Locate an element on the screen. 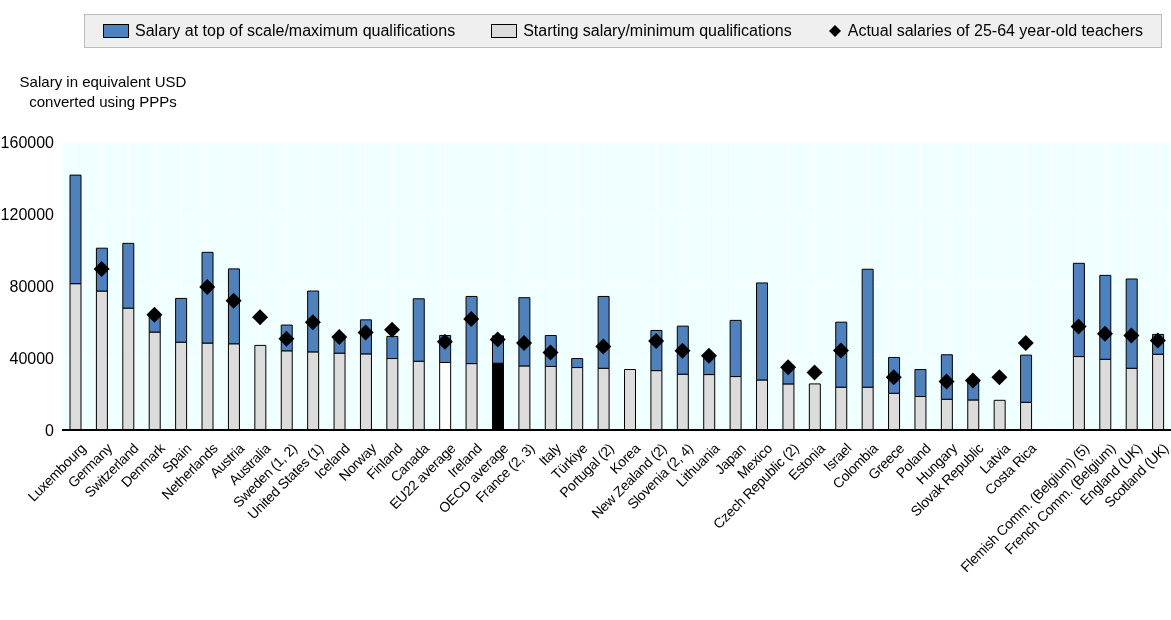  legend-label: Actual salaries of 25-64 year-old teachers is located at coordinates (995, 31).